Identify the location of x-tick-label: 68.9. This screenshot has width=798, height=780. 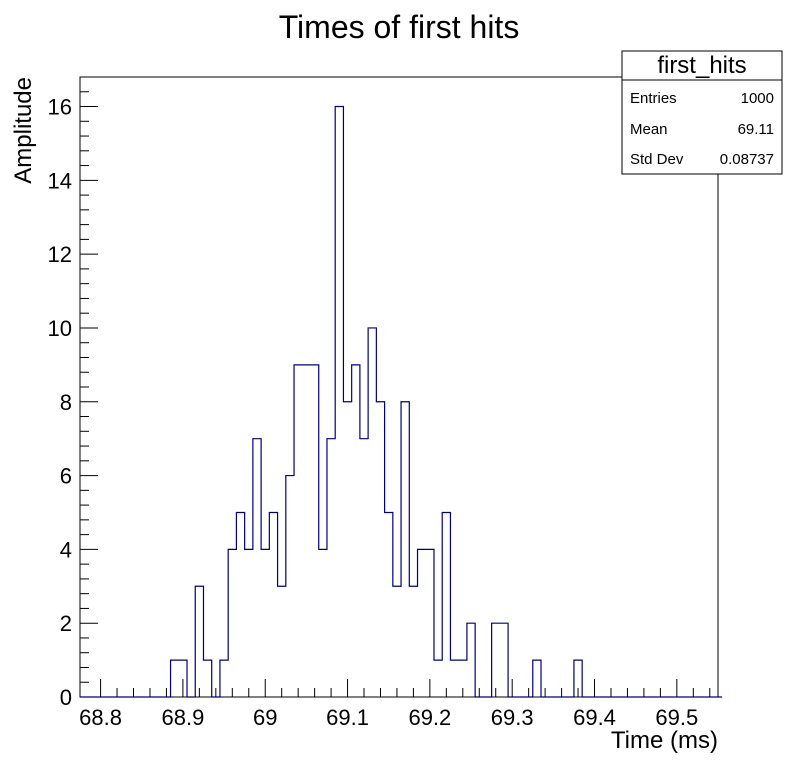
(182, 717).